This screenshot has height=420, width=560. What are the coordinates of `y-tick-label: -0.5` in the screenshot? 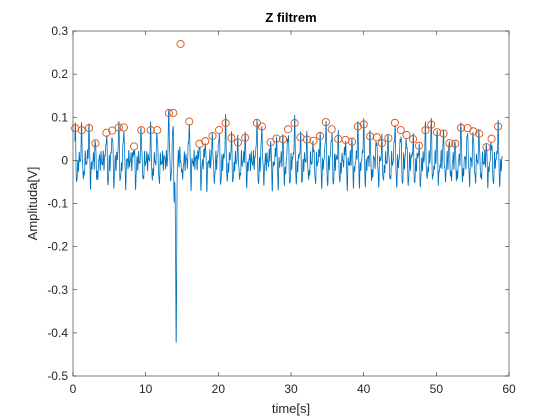 It's located at (57, 376).